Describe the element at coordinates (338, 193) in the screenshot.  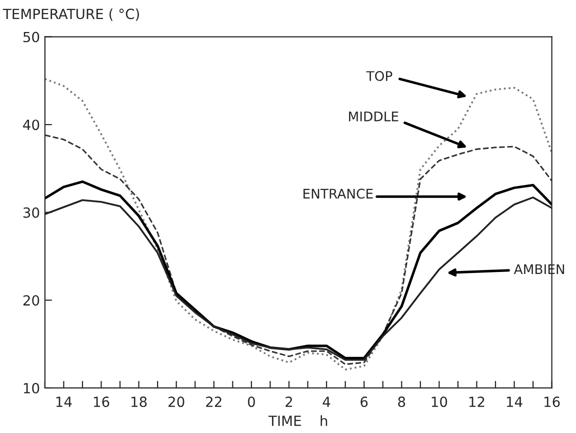
I see `annotation: ENTRANCE` at that location.